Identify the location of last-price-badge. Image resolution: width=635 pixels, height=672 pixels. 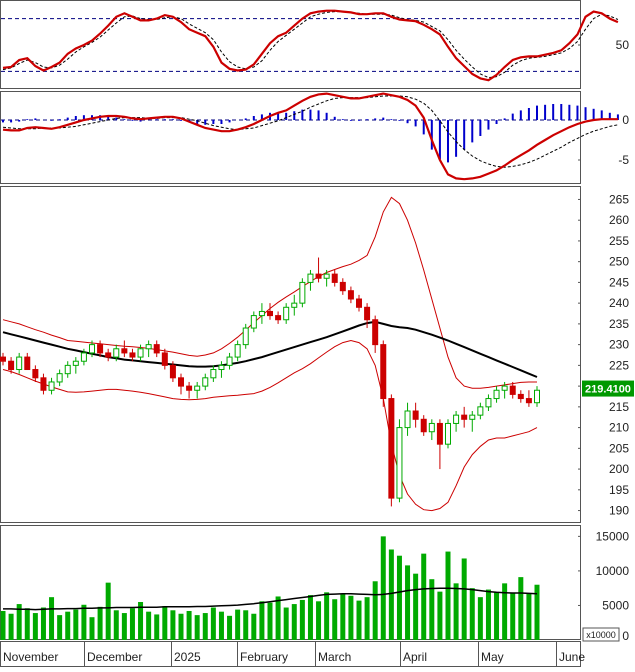
(608, 388).